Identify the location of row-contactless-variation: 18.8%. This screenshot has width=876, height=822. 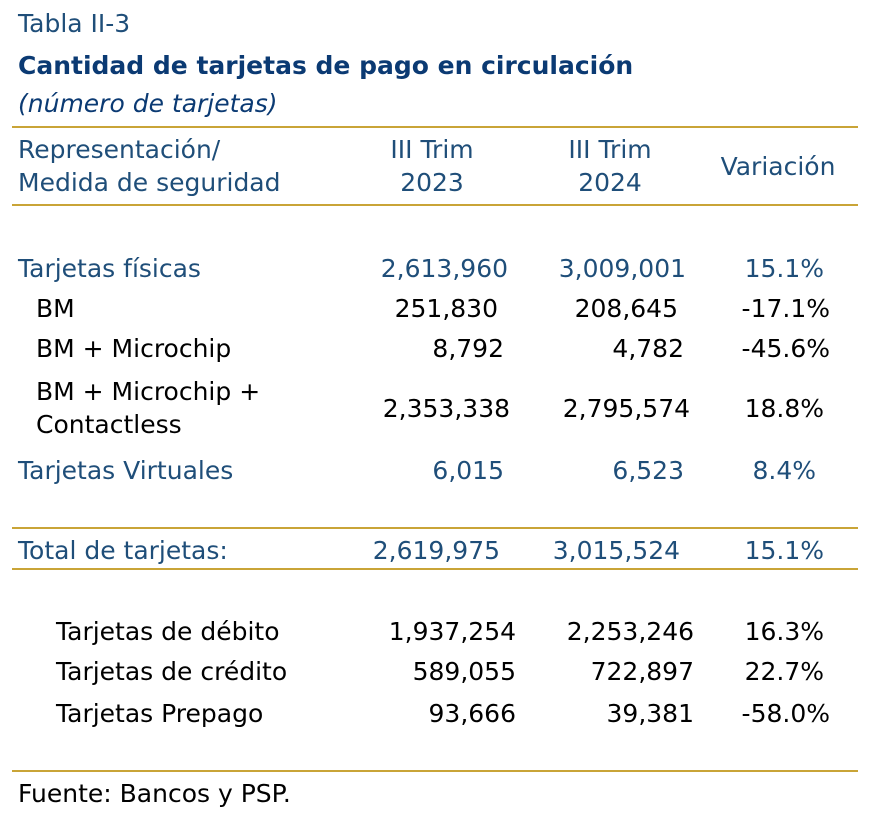
(784, 408).